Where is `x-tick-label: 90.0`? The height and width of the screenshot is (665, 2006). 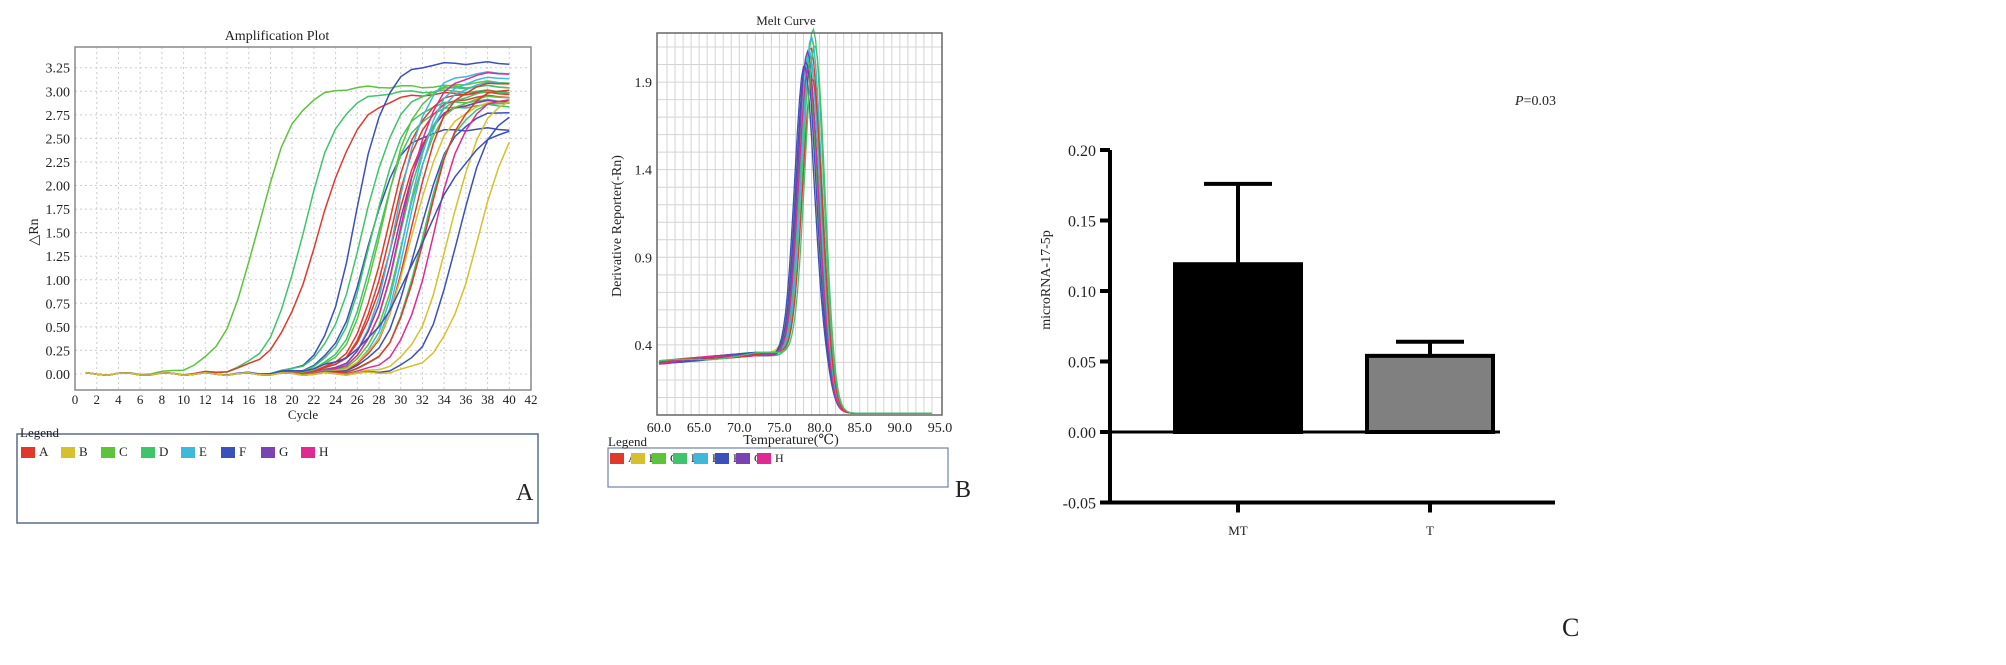 x-tick-label: 90.0 is located at coordinates (900, 428).